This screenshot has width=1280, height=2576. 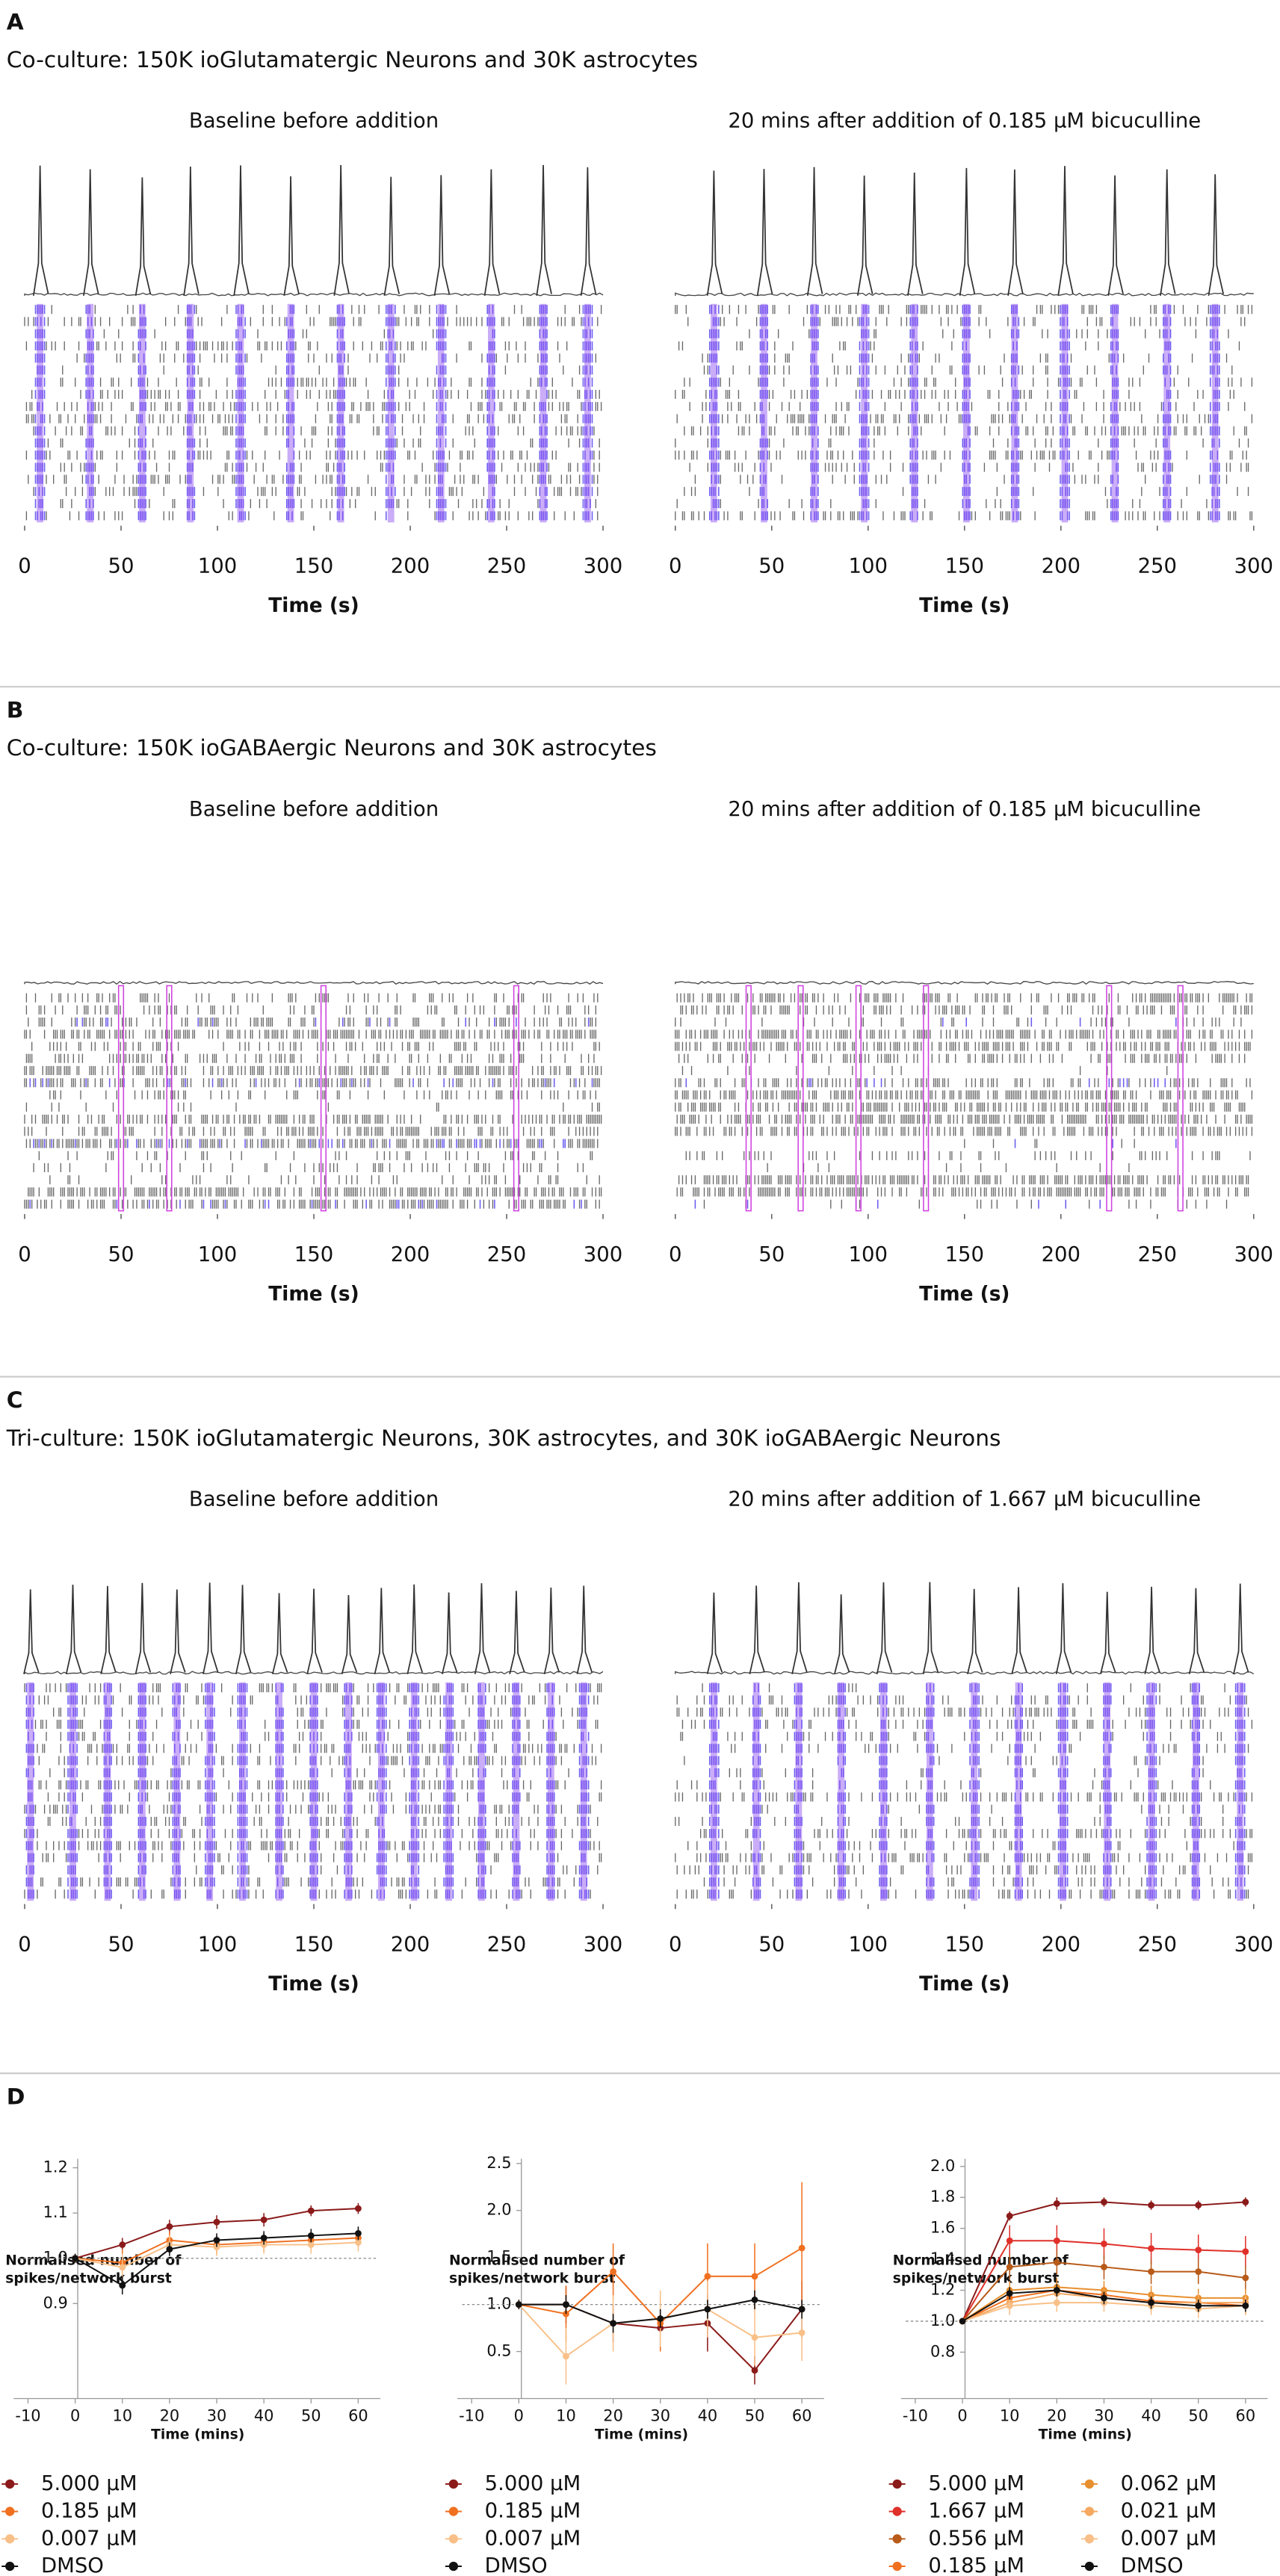 I want to click on legend-label: DMSO, so click(x=72, y=2565).